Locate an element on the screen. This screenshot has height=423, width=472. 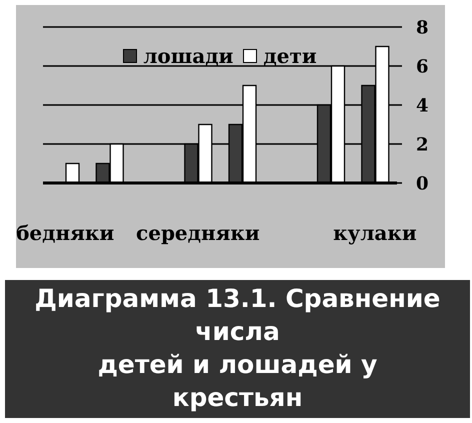
legend-label: лошади is located at coordinates (188, 56).